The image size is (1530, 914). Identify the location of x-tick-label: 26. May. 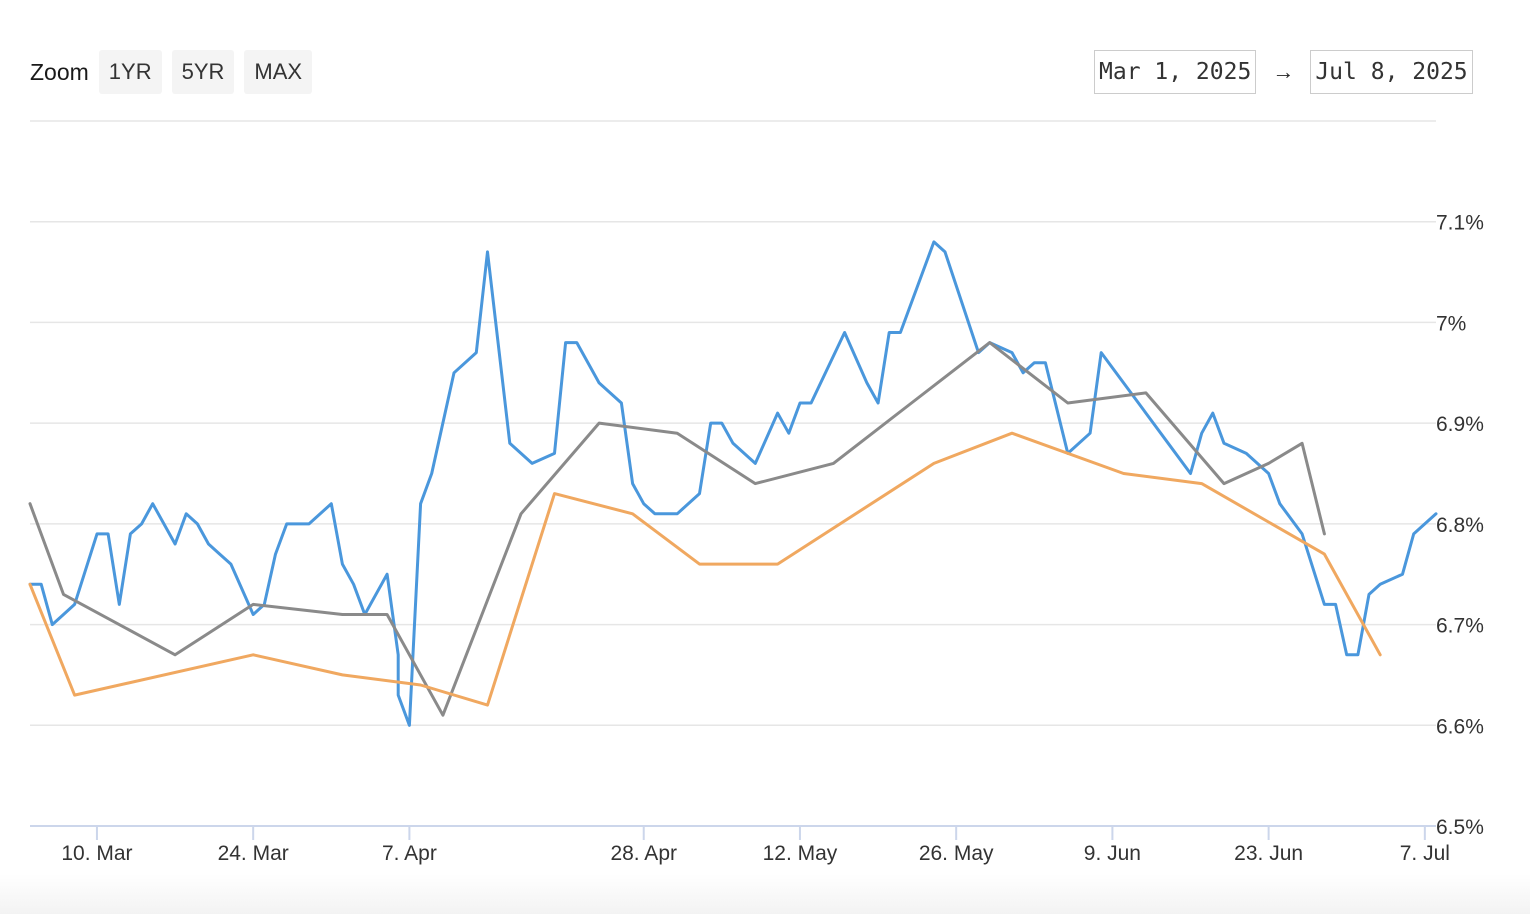
(956, 853).